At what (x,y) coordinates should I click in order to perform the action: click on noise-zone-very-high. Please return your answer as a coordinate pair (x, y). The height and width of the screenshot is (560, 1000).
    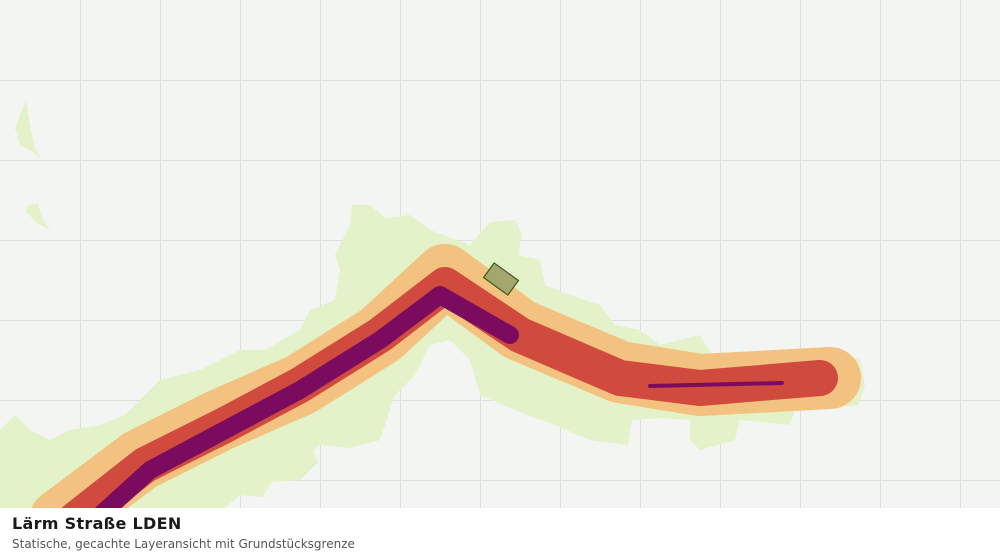
    Looking at the image, I should click on (716, 384).